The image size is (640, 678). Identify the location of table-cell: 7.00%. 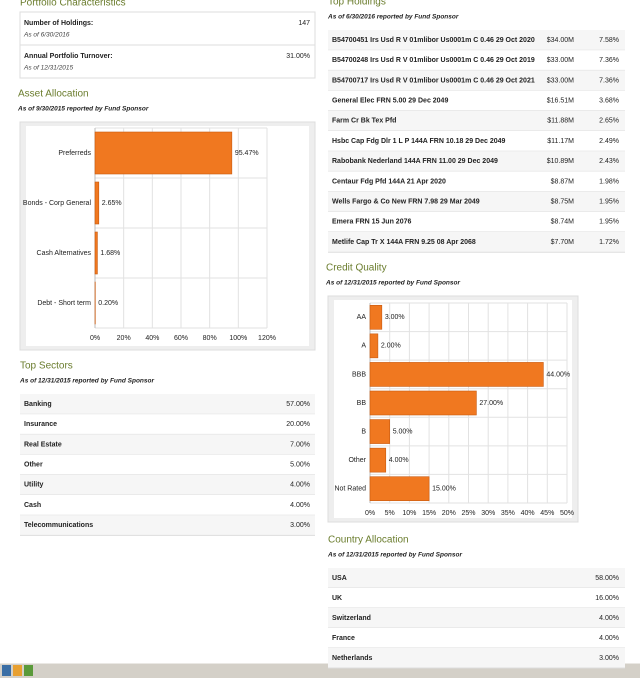
(300, 444).